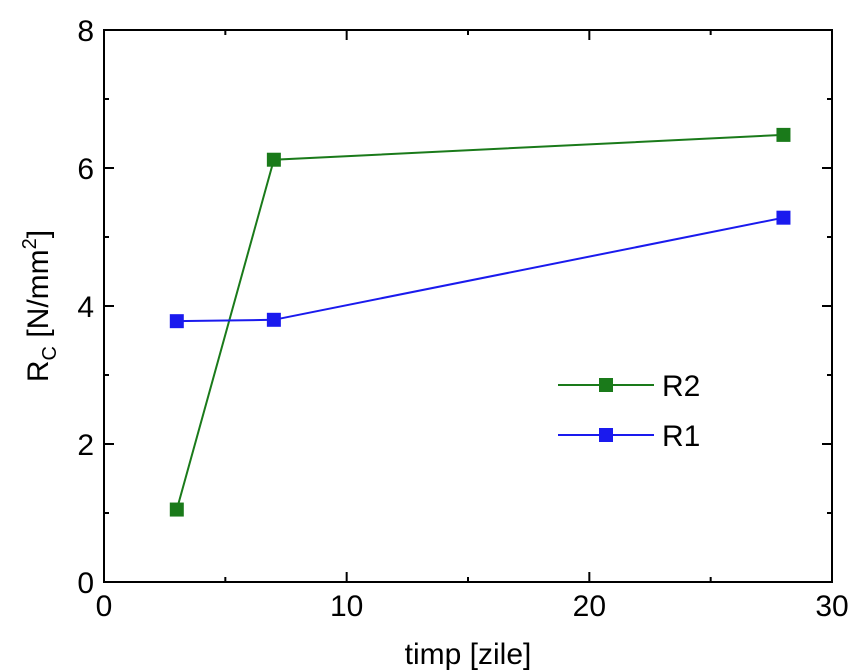 The image size is (861, 671). What do you see at coordinates (85, 445) in the screenshot?
I see `y-tick-label: 2` at bounding box center [85, 445].